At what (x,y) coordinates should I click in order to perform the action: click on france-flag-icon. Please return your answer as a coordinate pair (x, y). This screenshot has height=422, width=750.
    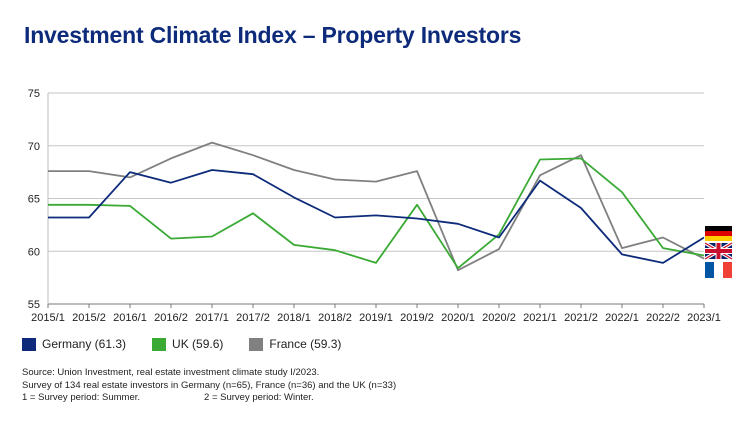
    Looking at the image, I should click on (718, 270).